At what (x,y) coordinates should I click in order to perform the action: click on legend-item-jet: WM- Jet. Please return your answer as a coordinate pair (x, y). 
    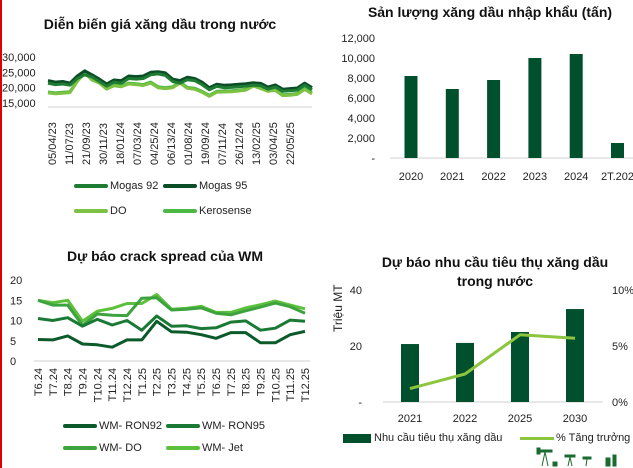
    Looking at the image, I should click on (204, 448).